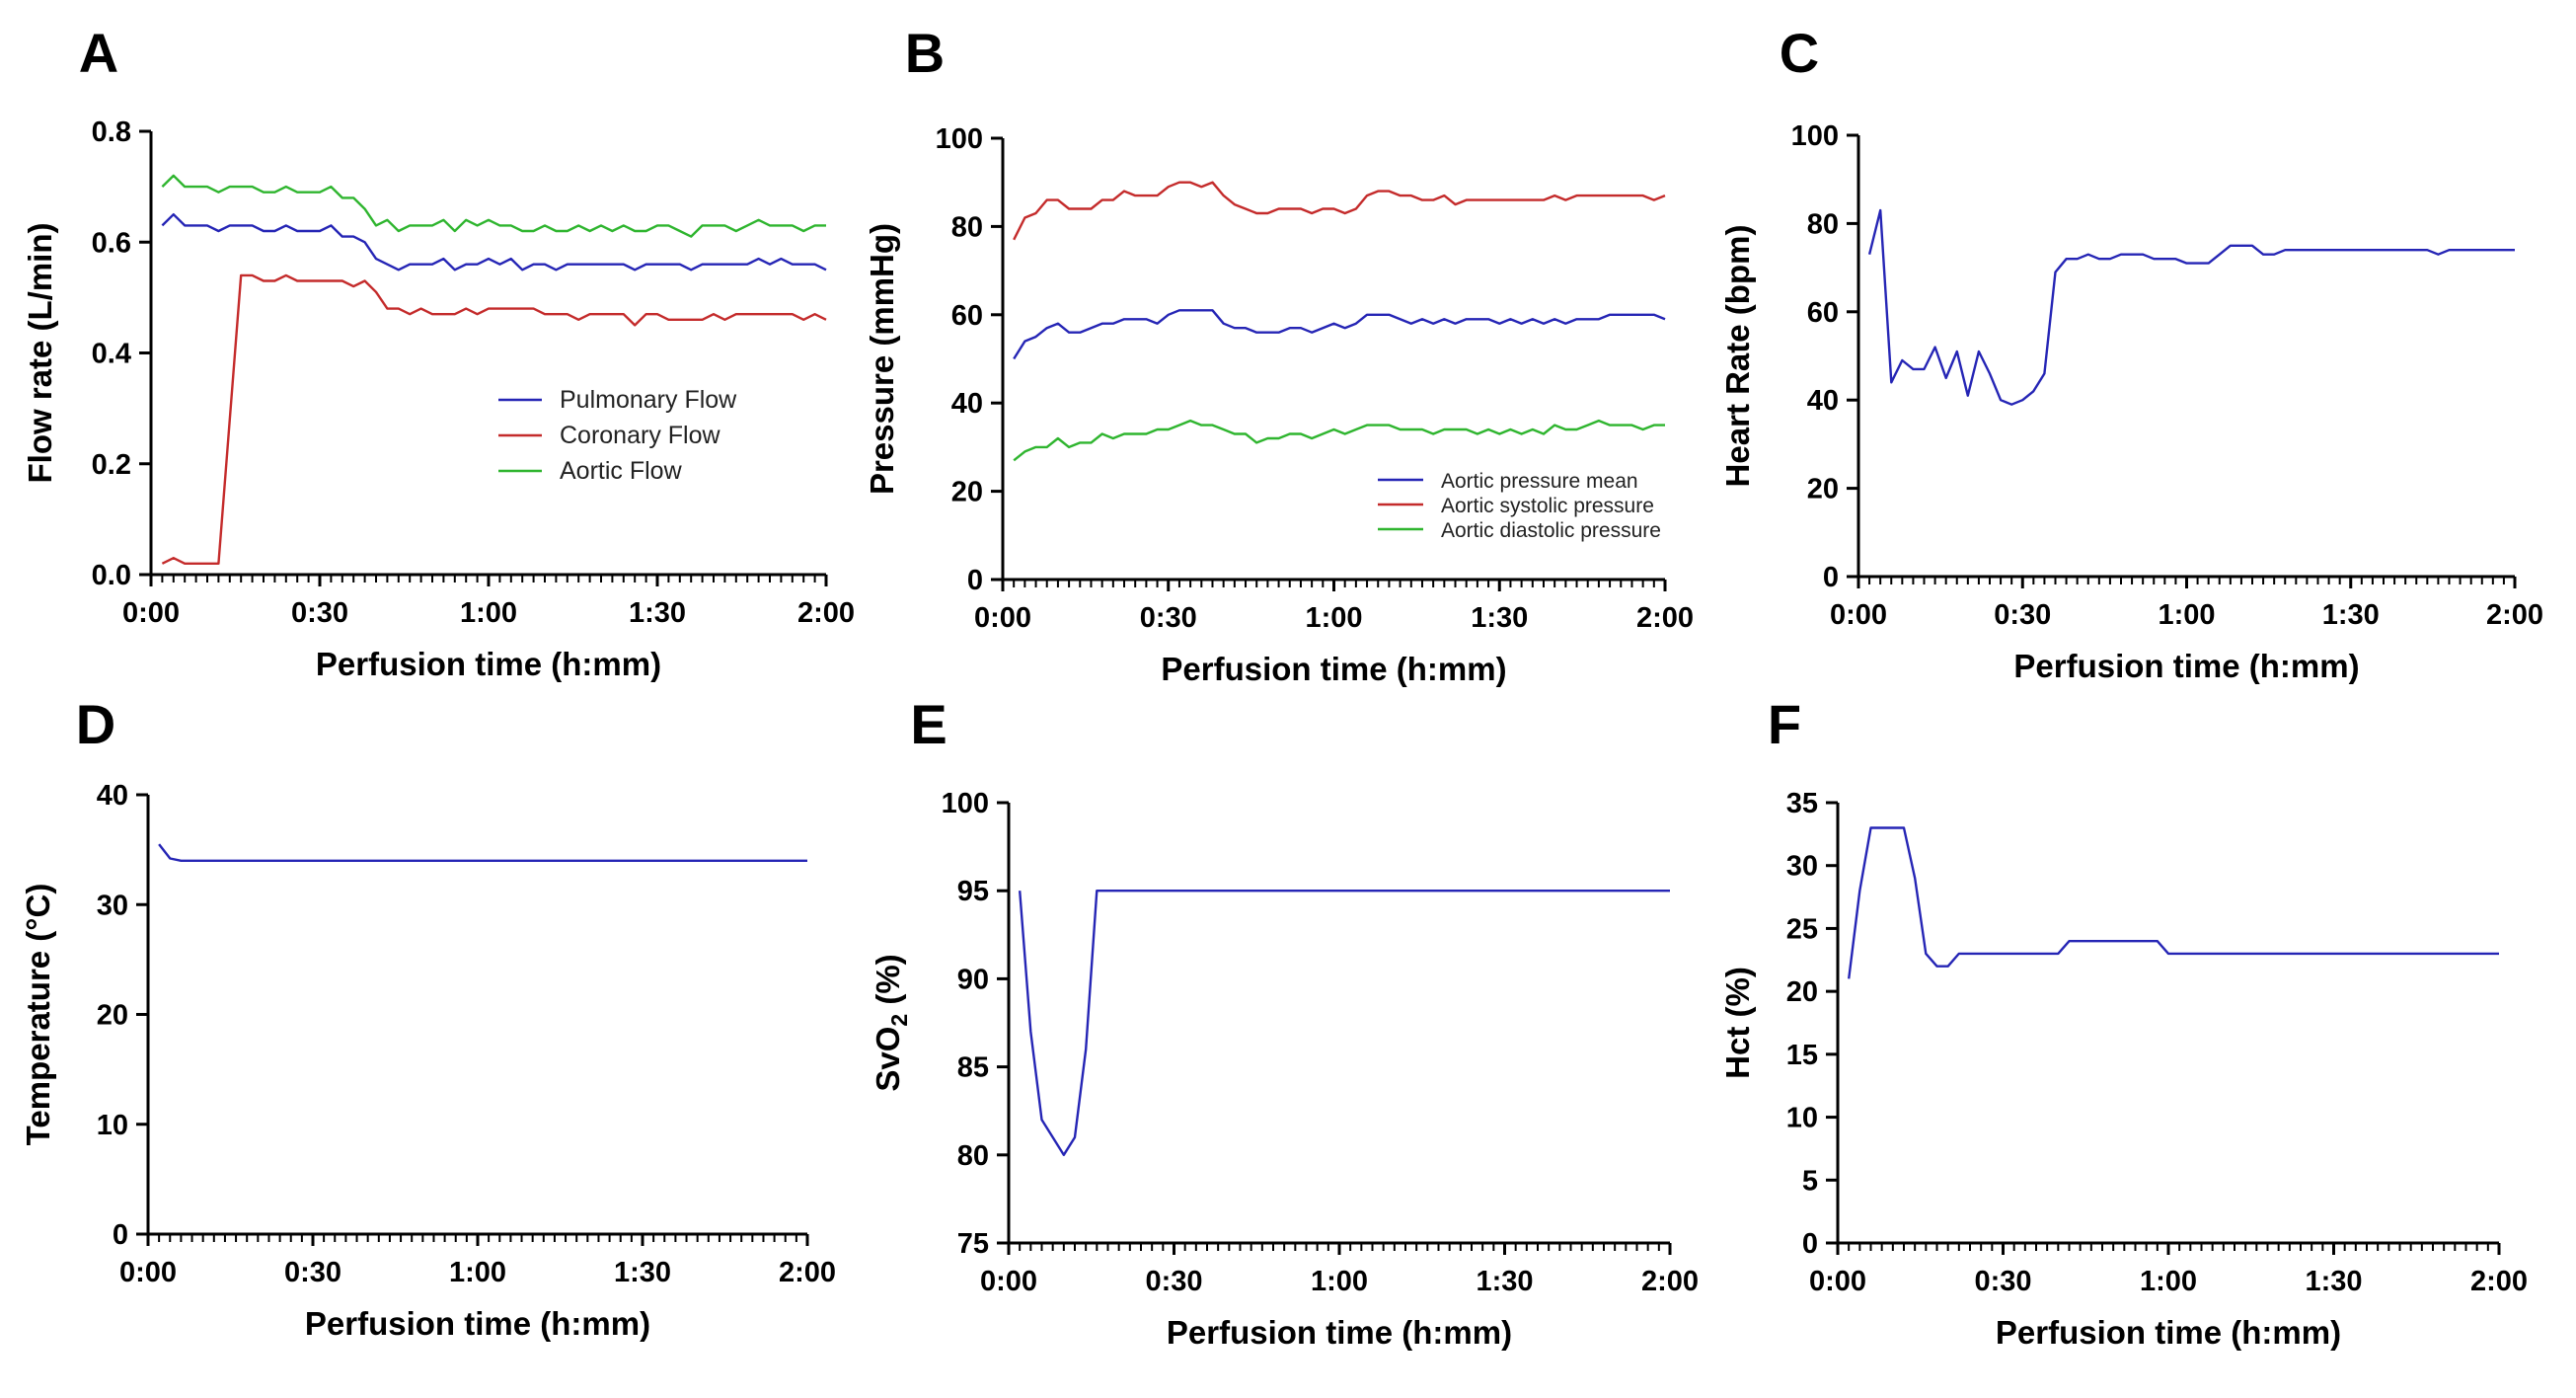 This screenshot has height=1398, width=2576. I want to click on y-axis-title-unit: (%), so click(888, 984).